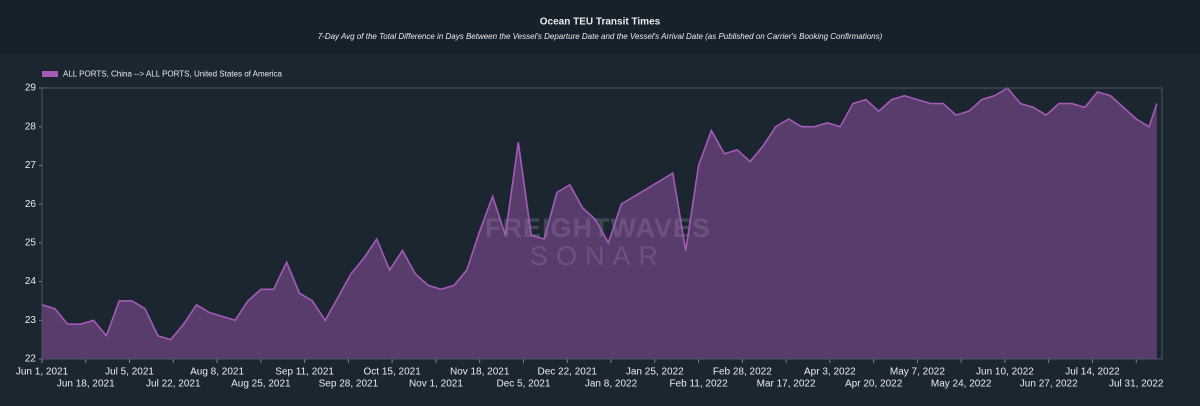  I want to click on x-tick-label: May 24, 2022, so click(961, 384).